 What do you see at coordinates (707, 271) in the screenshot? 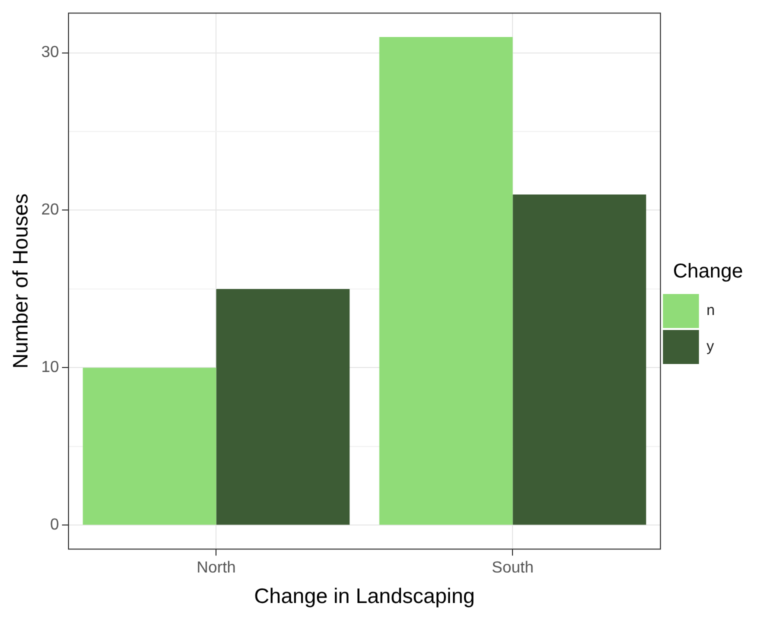
I see `legend-title: Change` at bounding box center [707, 271].